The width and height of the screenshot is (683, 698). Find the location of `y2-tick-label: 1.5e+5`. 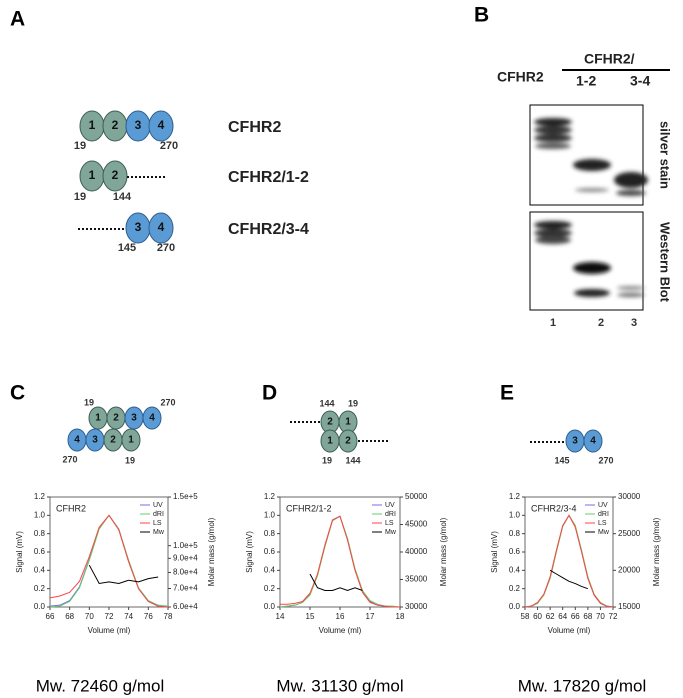

y2-tick-label: 1.5e+5 is located at coordinates (185, 496).